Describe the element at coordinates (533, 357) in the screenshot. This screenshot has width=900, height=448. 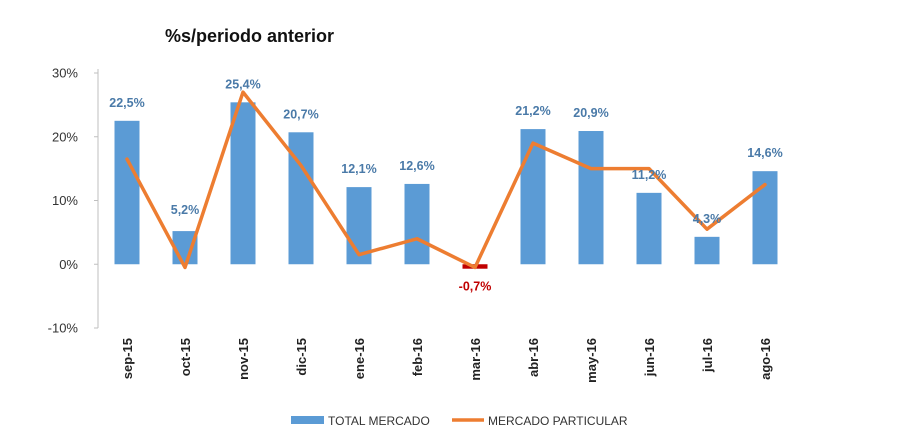
I see `x-tick-label: abr-16` at that location.